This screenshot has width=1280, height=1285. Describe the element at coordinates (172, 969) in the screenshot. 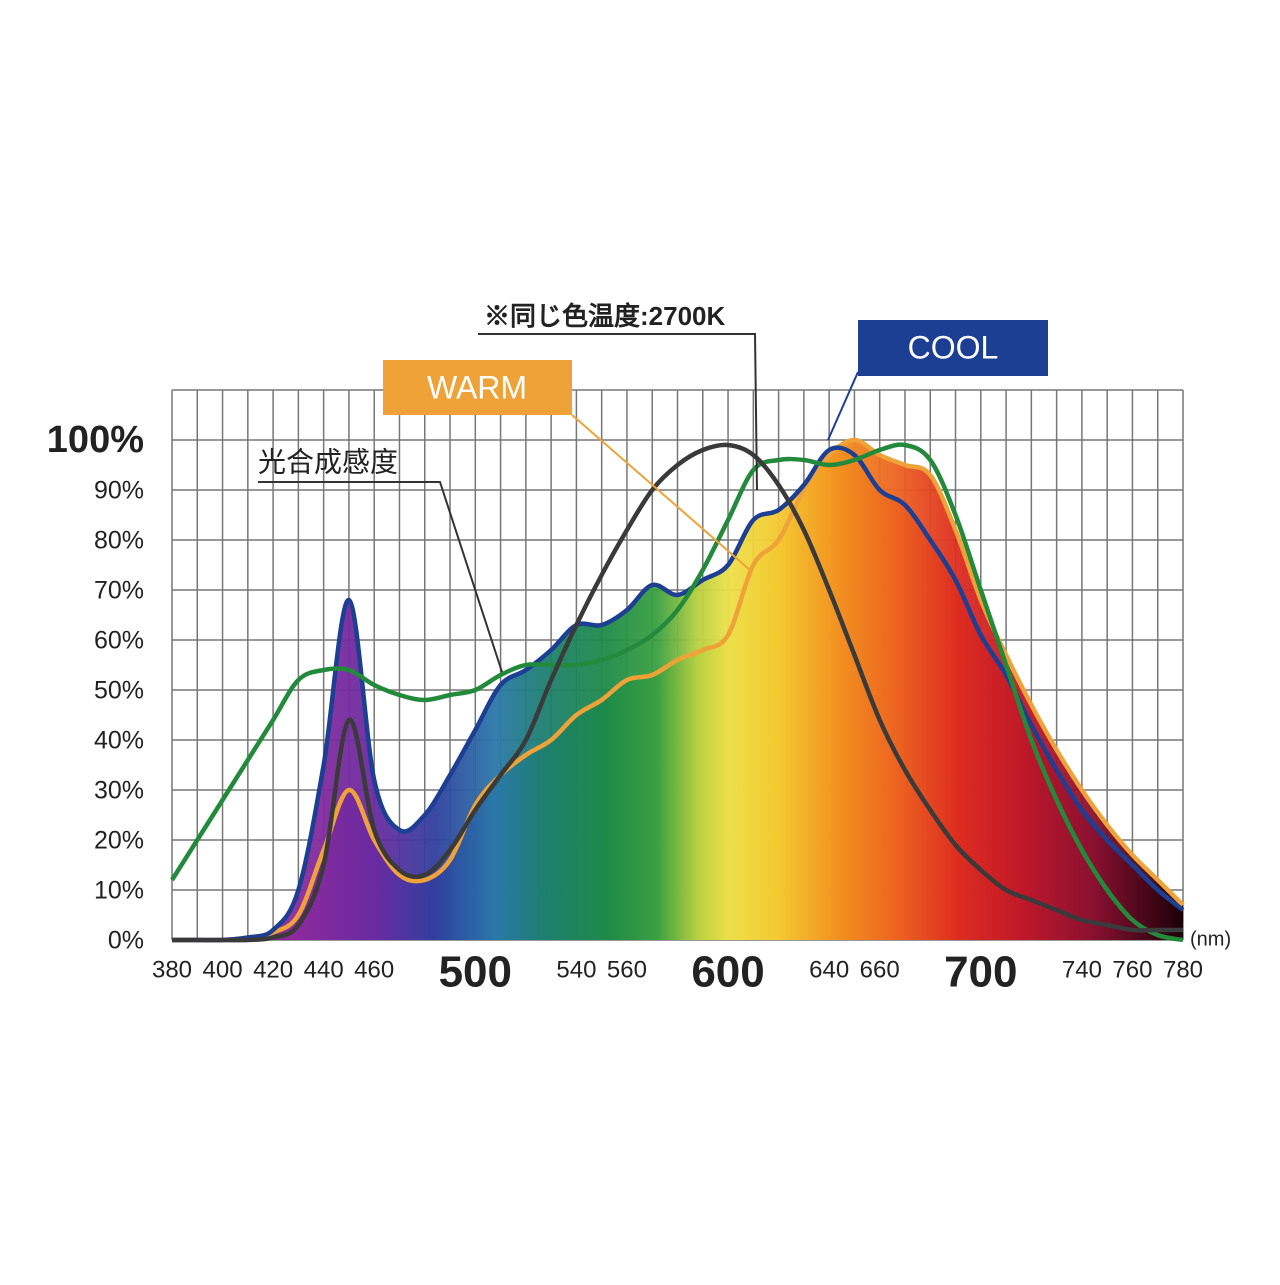

I see `x-tick-label: 380` at that location.